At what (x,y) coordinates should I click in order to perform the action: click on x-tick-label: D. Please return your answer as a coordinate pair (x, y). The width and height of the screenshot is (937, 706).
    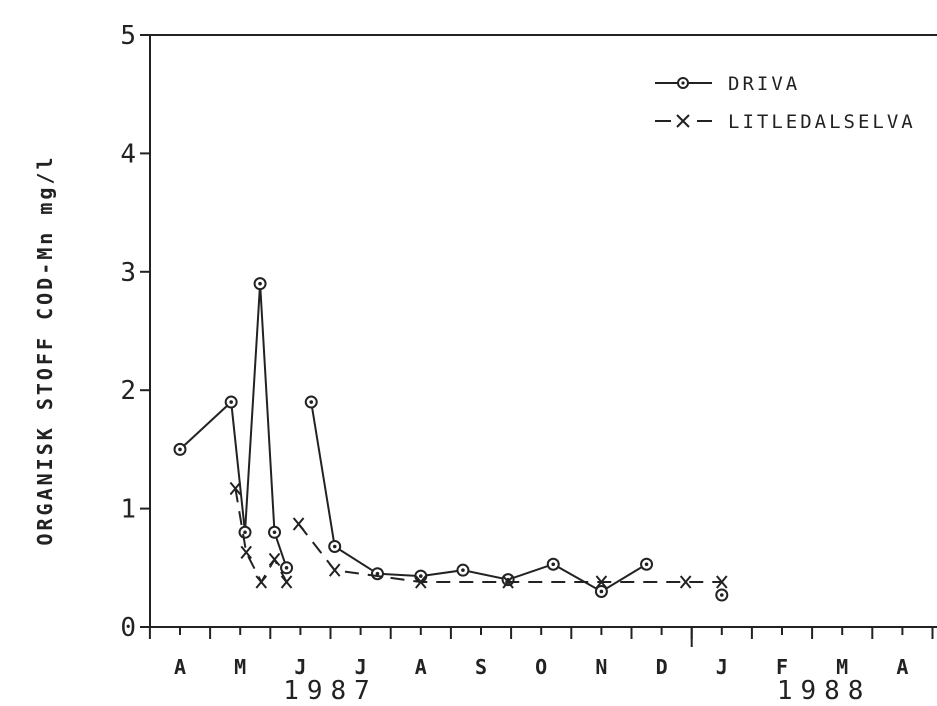
    Looking at the image, I should click on (662, 667).